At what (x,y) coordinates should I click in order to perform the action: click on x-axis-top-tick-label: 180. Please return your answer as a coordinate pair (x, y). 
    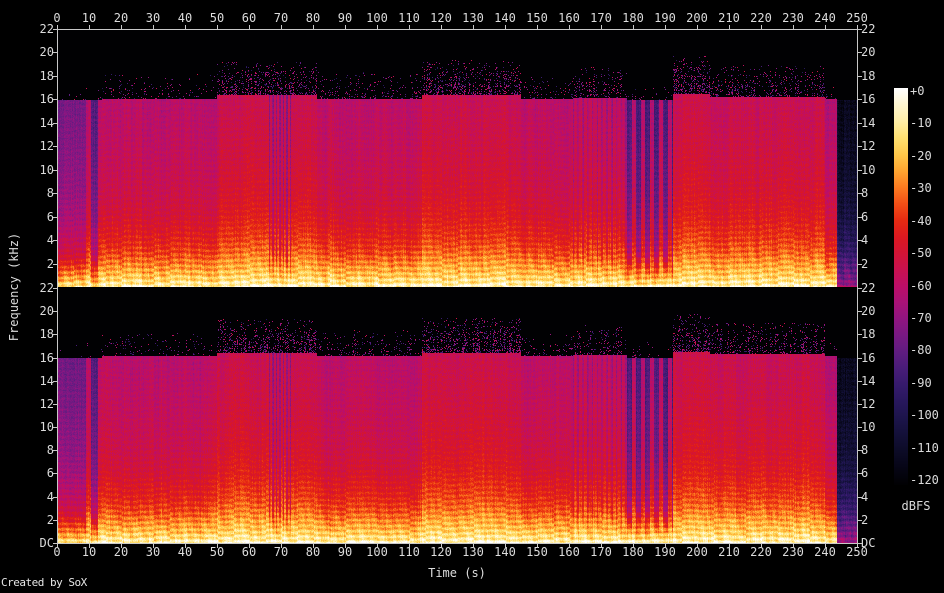
    Looking at the image, I should click on (633, 18).